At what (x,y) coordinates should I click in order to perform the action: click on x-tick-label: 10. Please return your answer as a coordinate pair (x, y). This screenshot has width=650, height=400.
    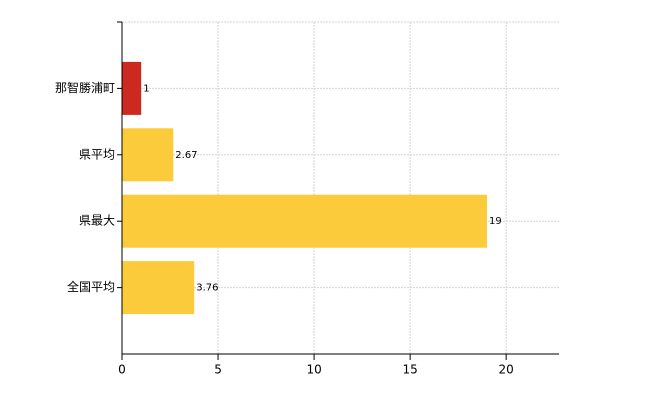
    Looking at the image, I should click on (313, 370).